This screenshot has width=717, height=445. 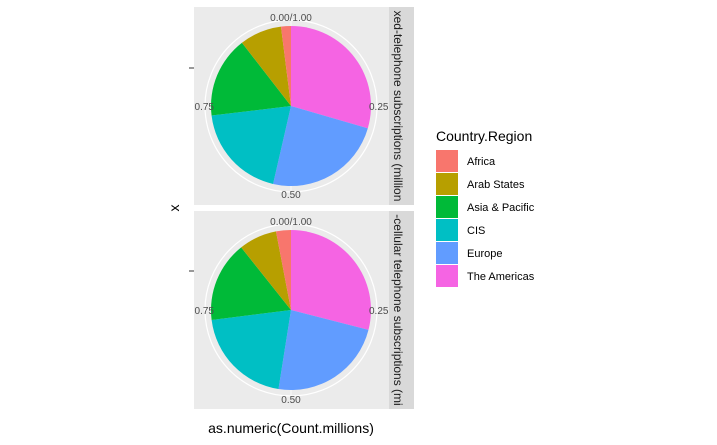 I want to click on legend-key-asia-and-pacific, so click(x=447, y=207).